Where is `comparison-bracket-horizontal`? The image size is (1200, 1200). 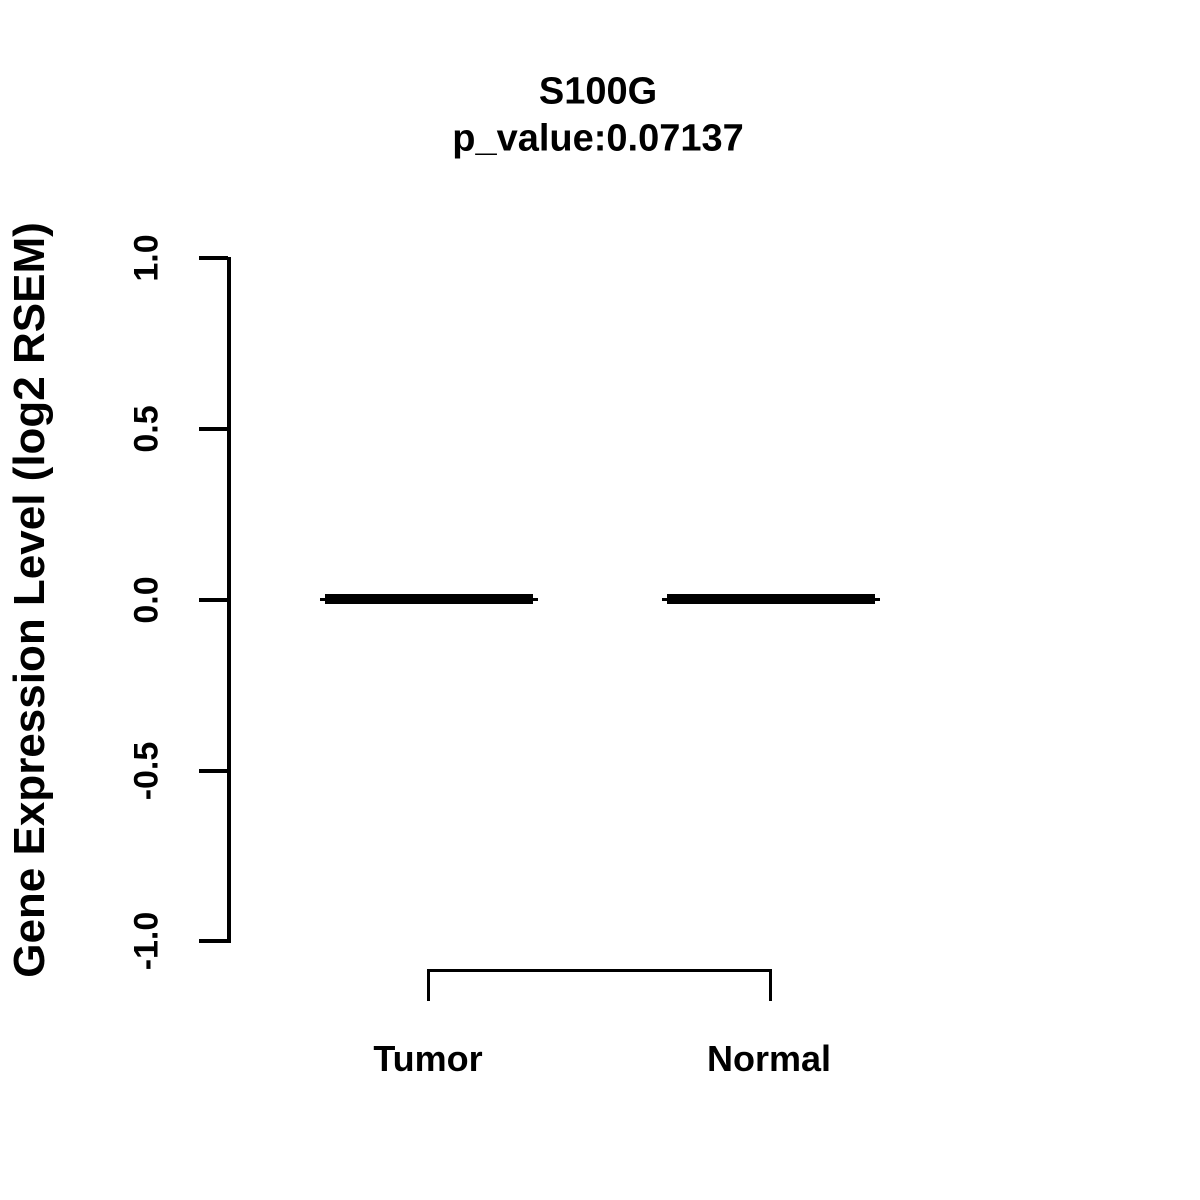
comparison-bracket-horizontal is located at coordinates (599, 970).